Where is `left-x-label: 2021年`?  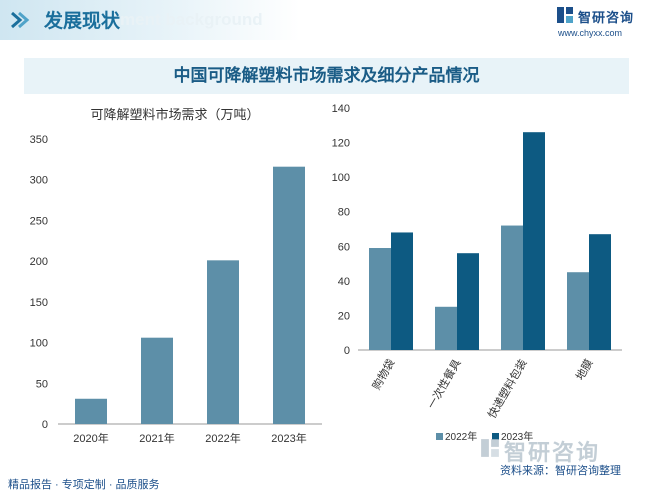 left-x-label: 2021年 is located at coordinates (156, 438).